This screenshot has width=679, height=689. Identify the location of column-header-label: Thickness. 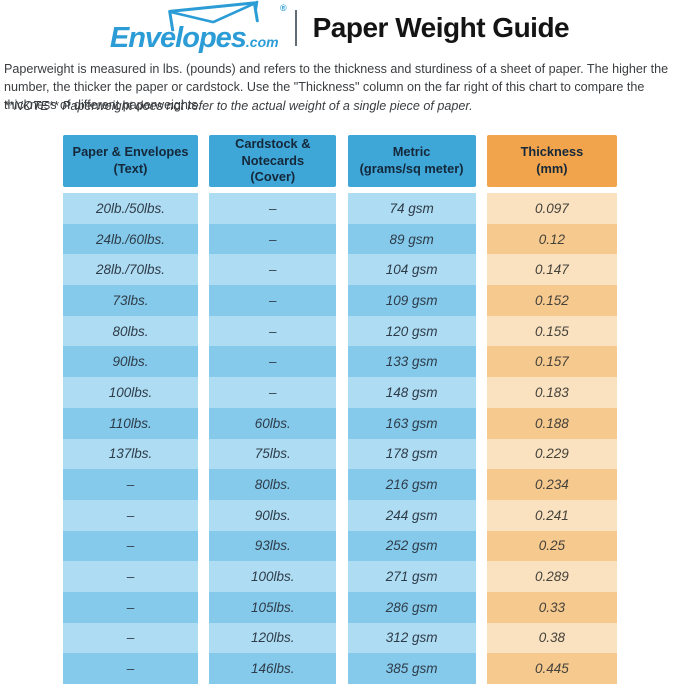
(552, 152).